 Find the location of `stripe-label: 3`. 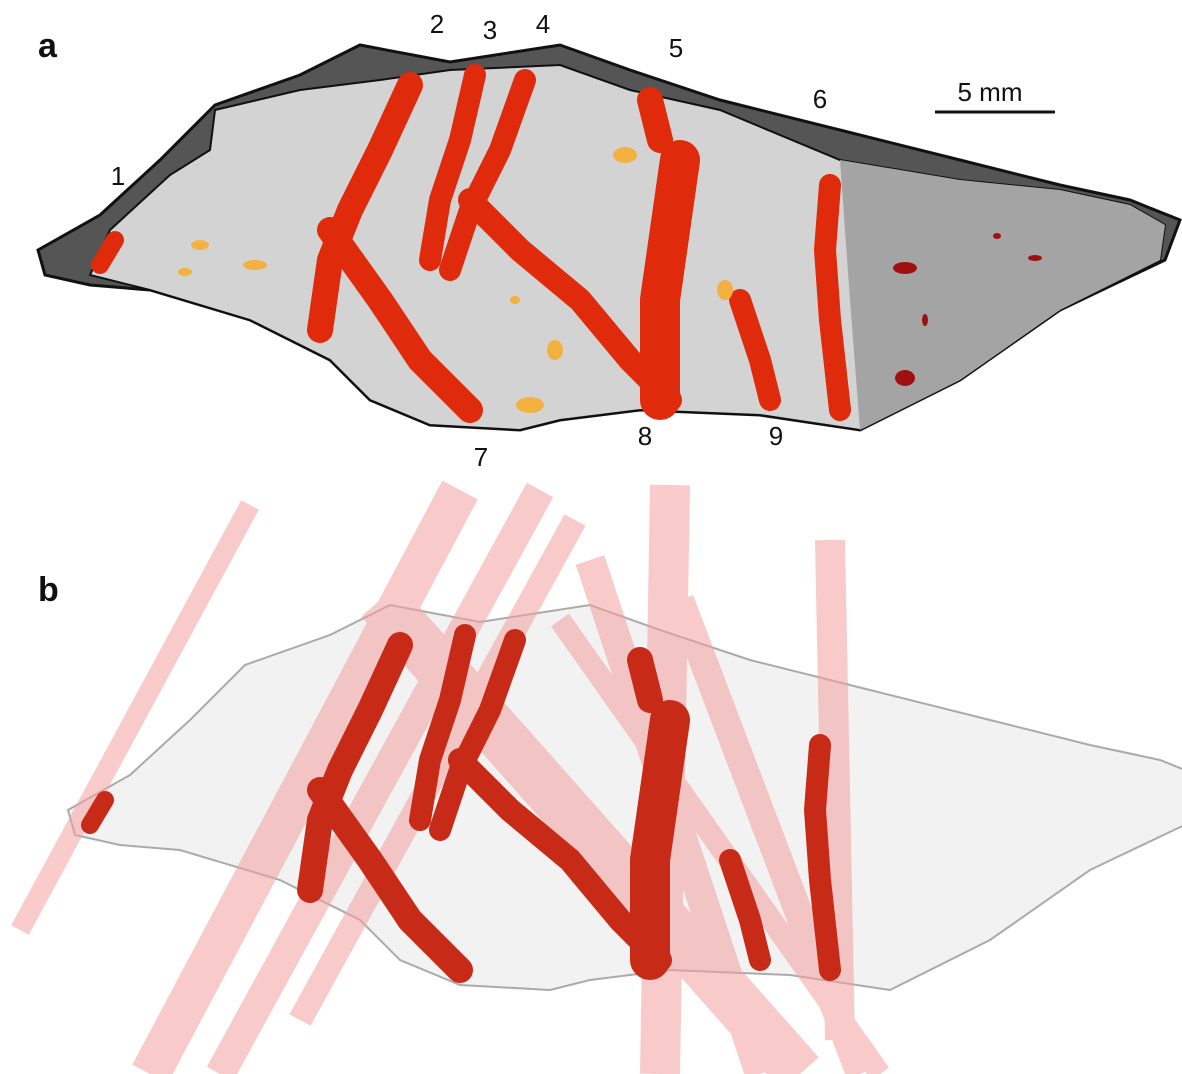

stripe-label: 3 is located at coordinates (490, 30).